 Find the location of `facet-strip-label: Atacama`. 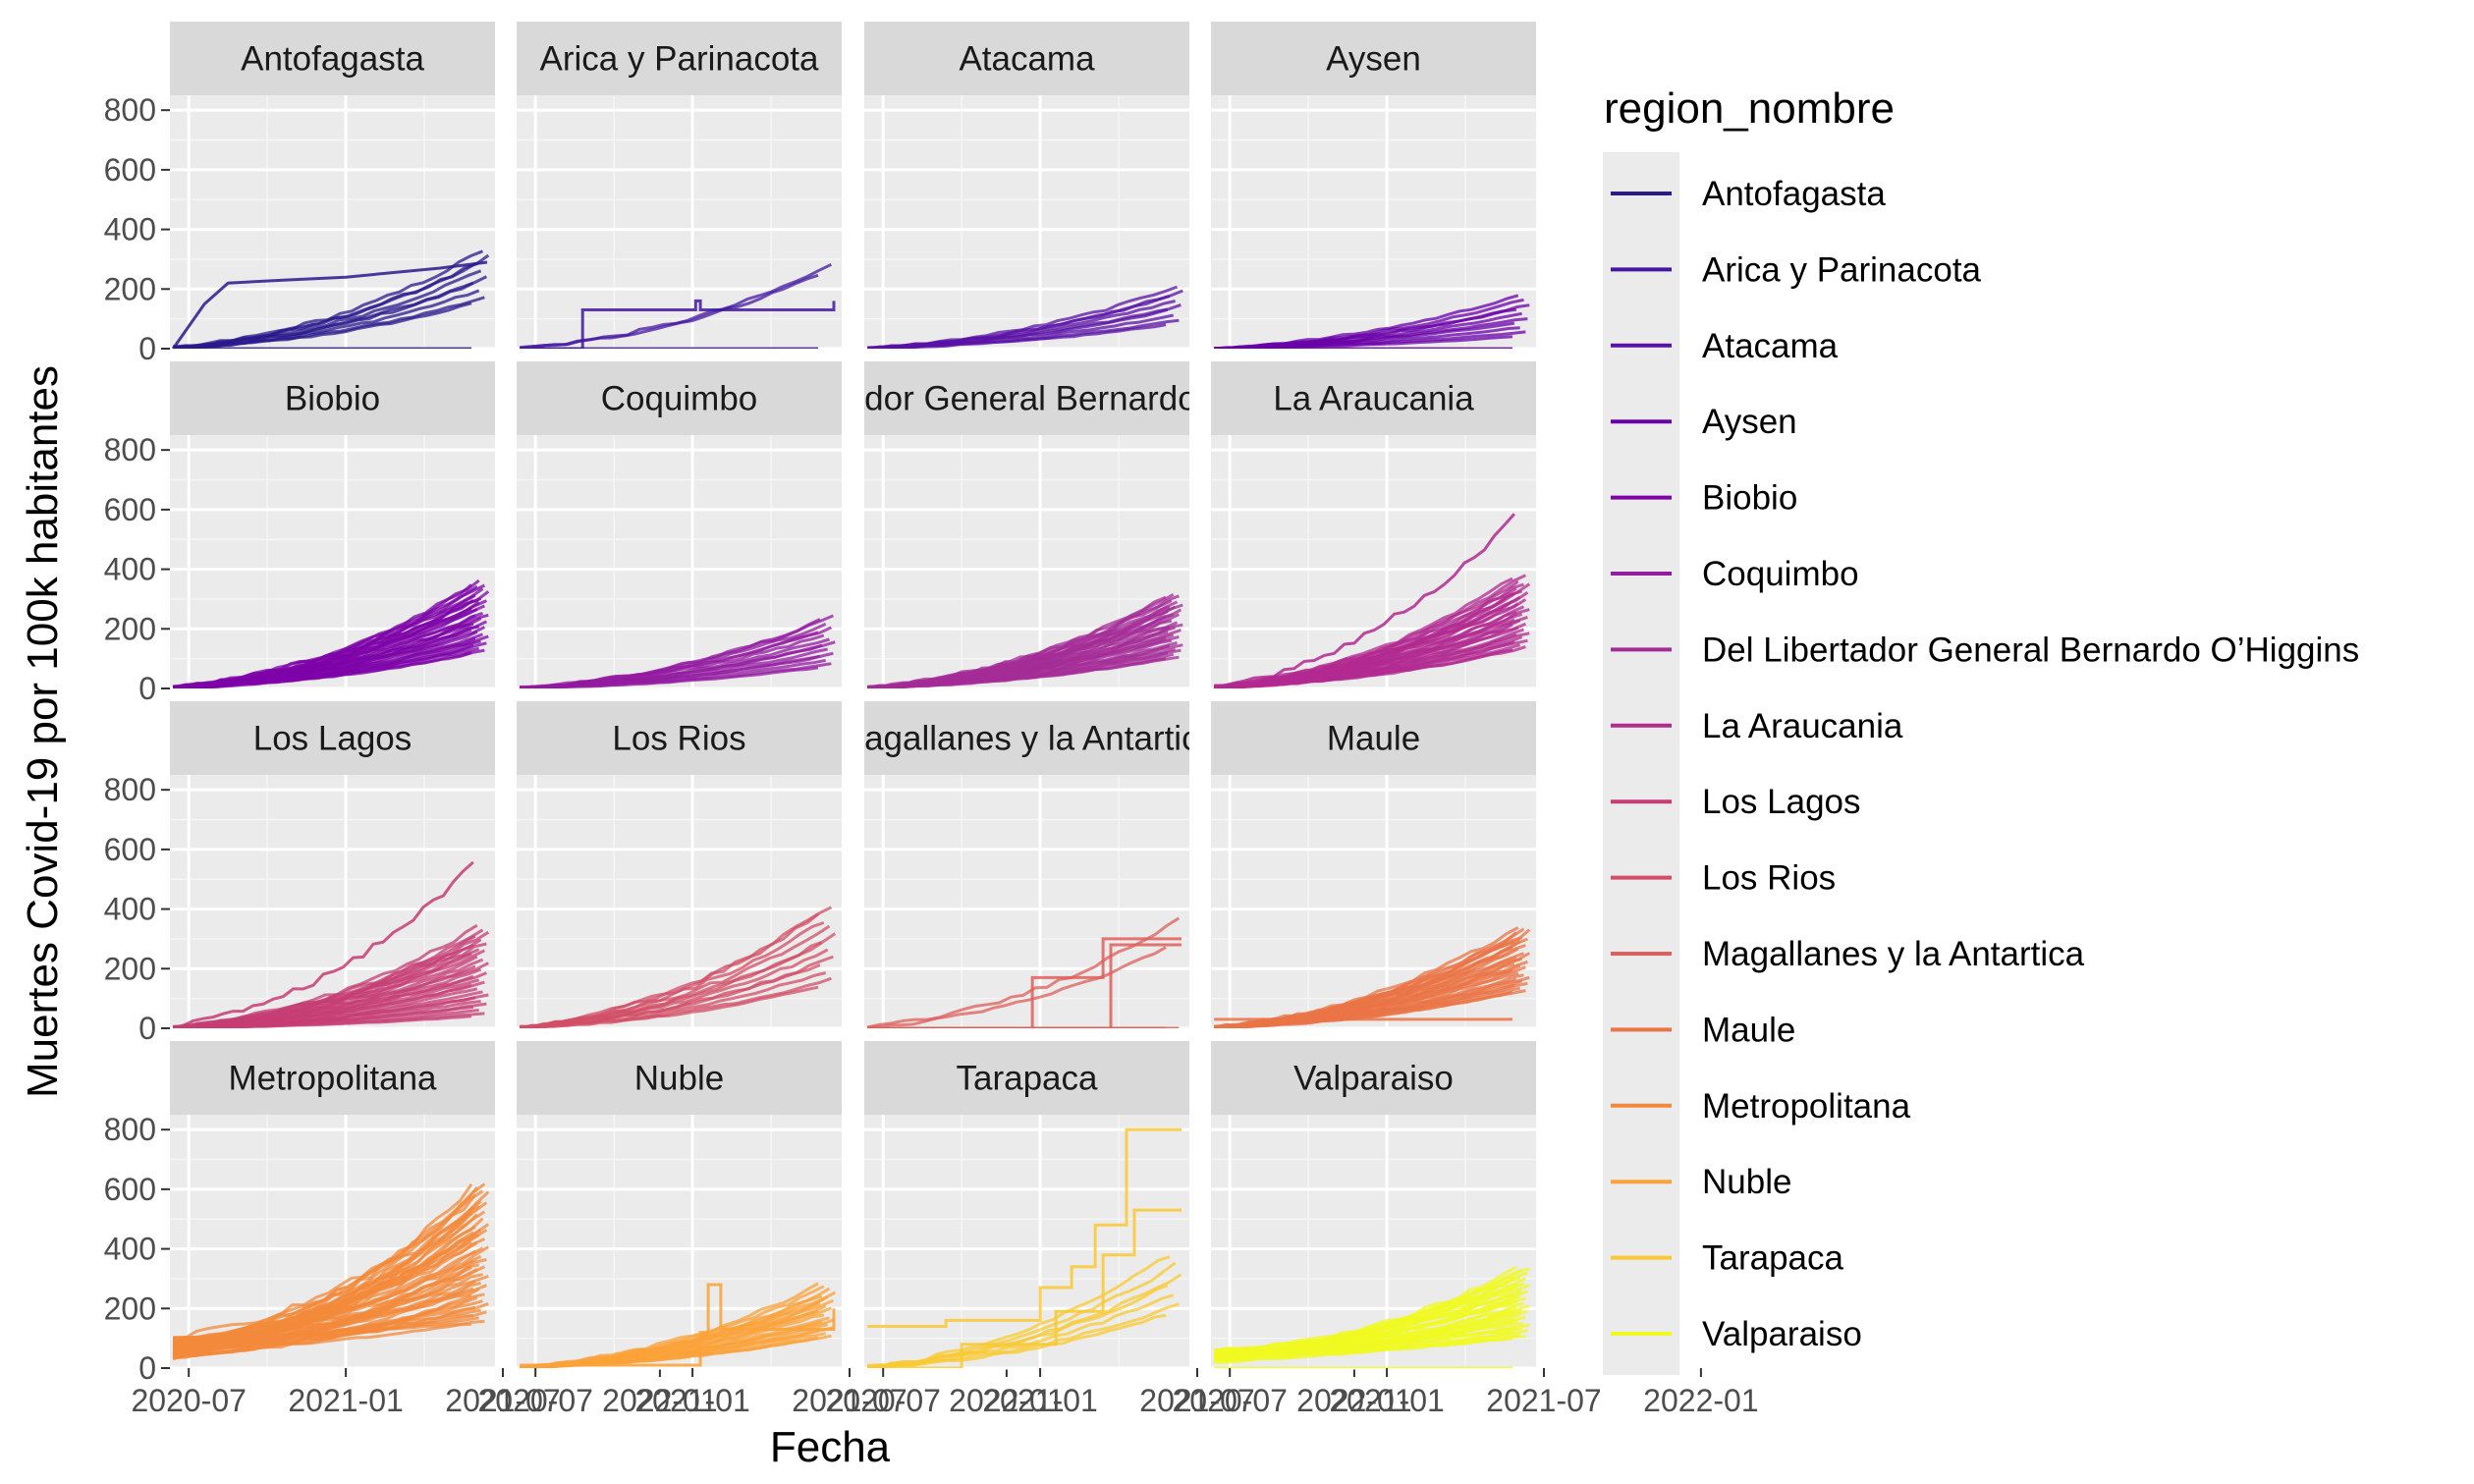

facet-strip-label: Atacama is located at coordinates (1027, 59).